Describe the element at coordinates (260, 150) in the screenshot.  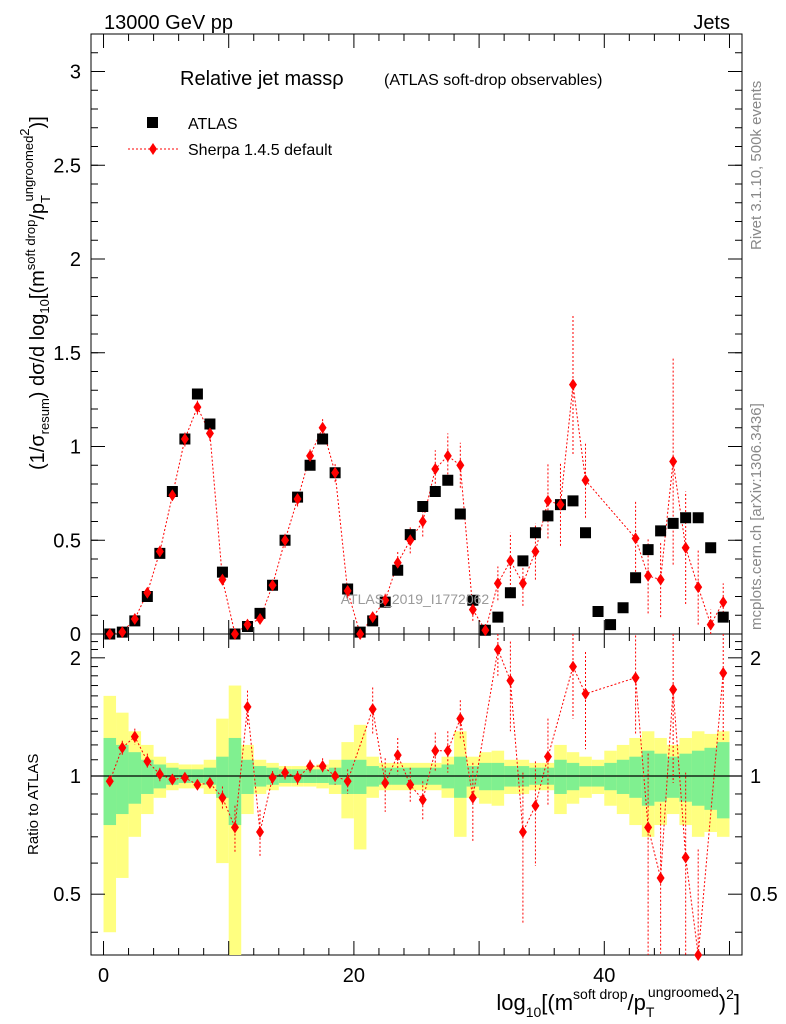
I see `legend-sherpa-label: Sherpa 1.4.5 default` at that location.